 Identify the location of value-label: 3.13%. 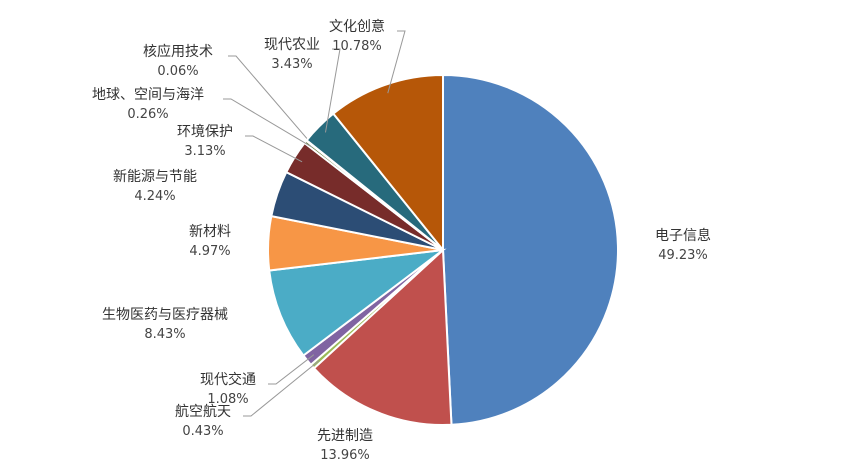
(205, 151).